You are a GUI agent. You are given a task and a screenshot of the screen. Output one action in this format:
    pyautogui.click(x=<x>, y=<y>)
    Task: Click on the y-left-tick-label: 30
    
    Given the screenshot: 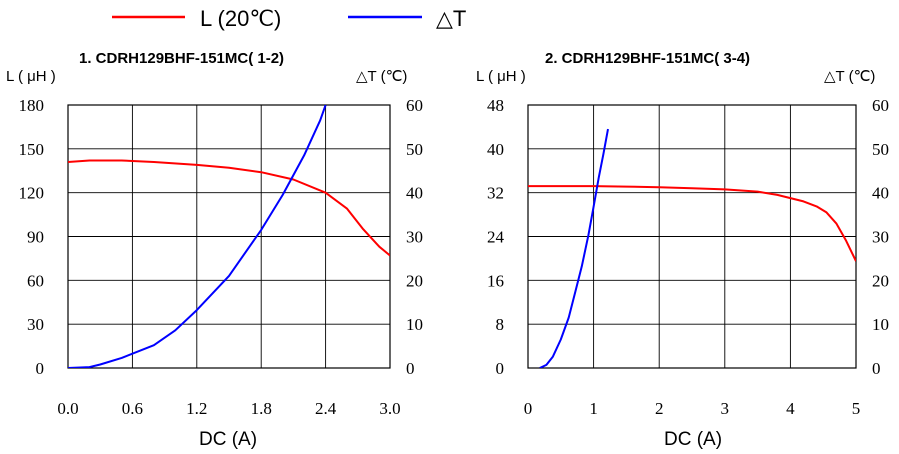 What is the action you would take?
    pyautogui.click(x=35, y=324)
    